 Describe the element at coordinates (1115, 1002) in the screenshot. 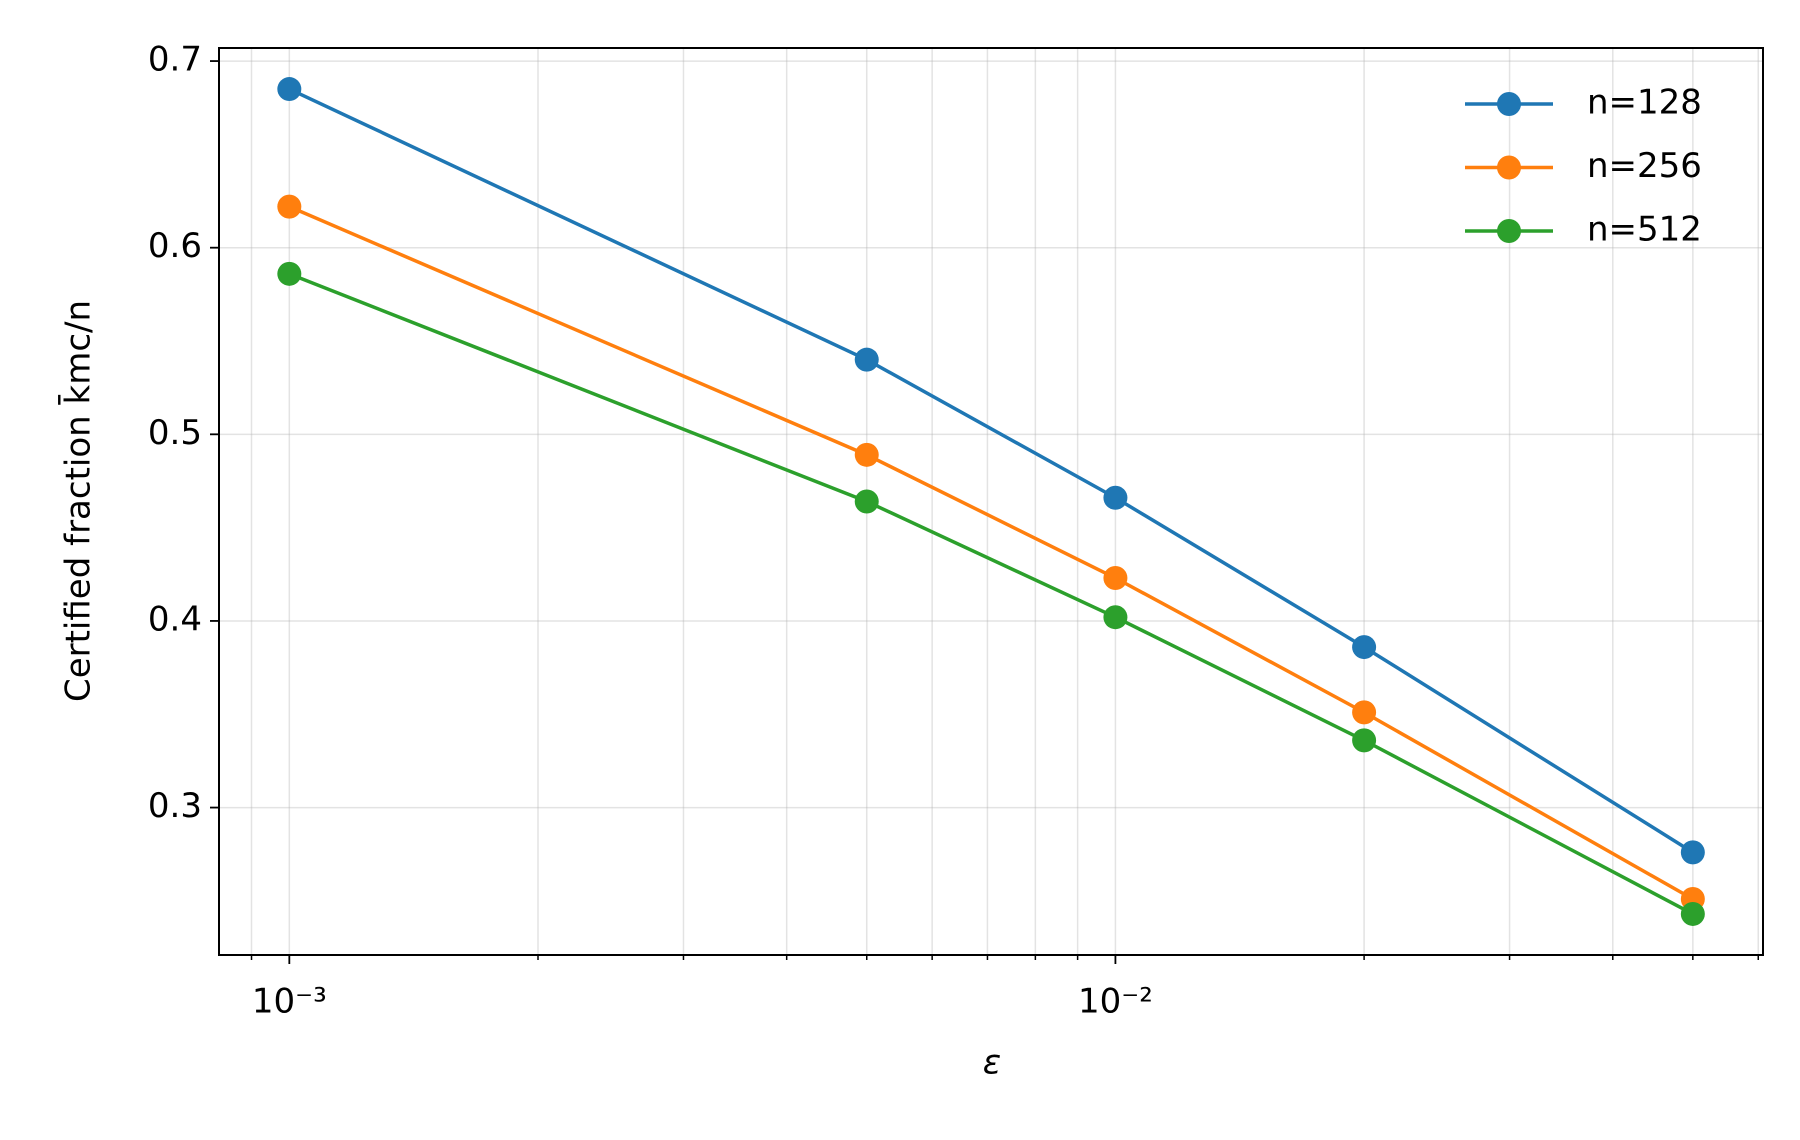

I see `x-tick-label: 10⁻²` at that location.